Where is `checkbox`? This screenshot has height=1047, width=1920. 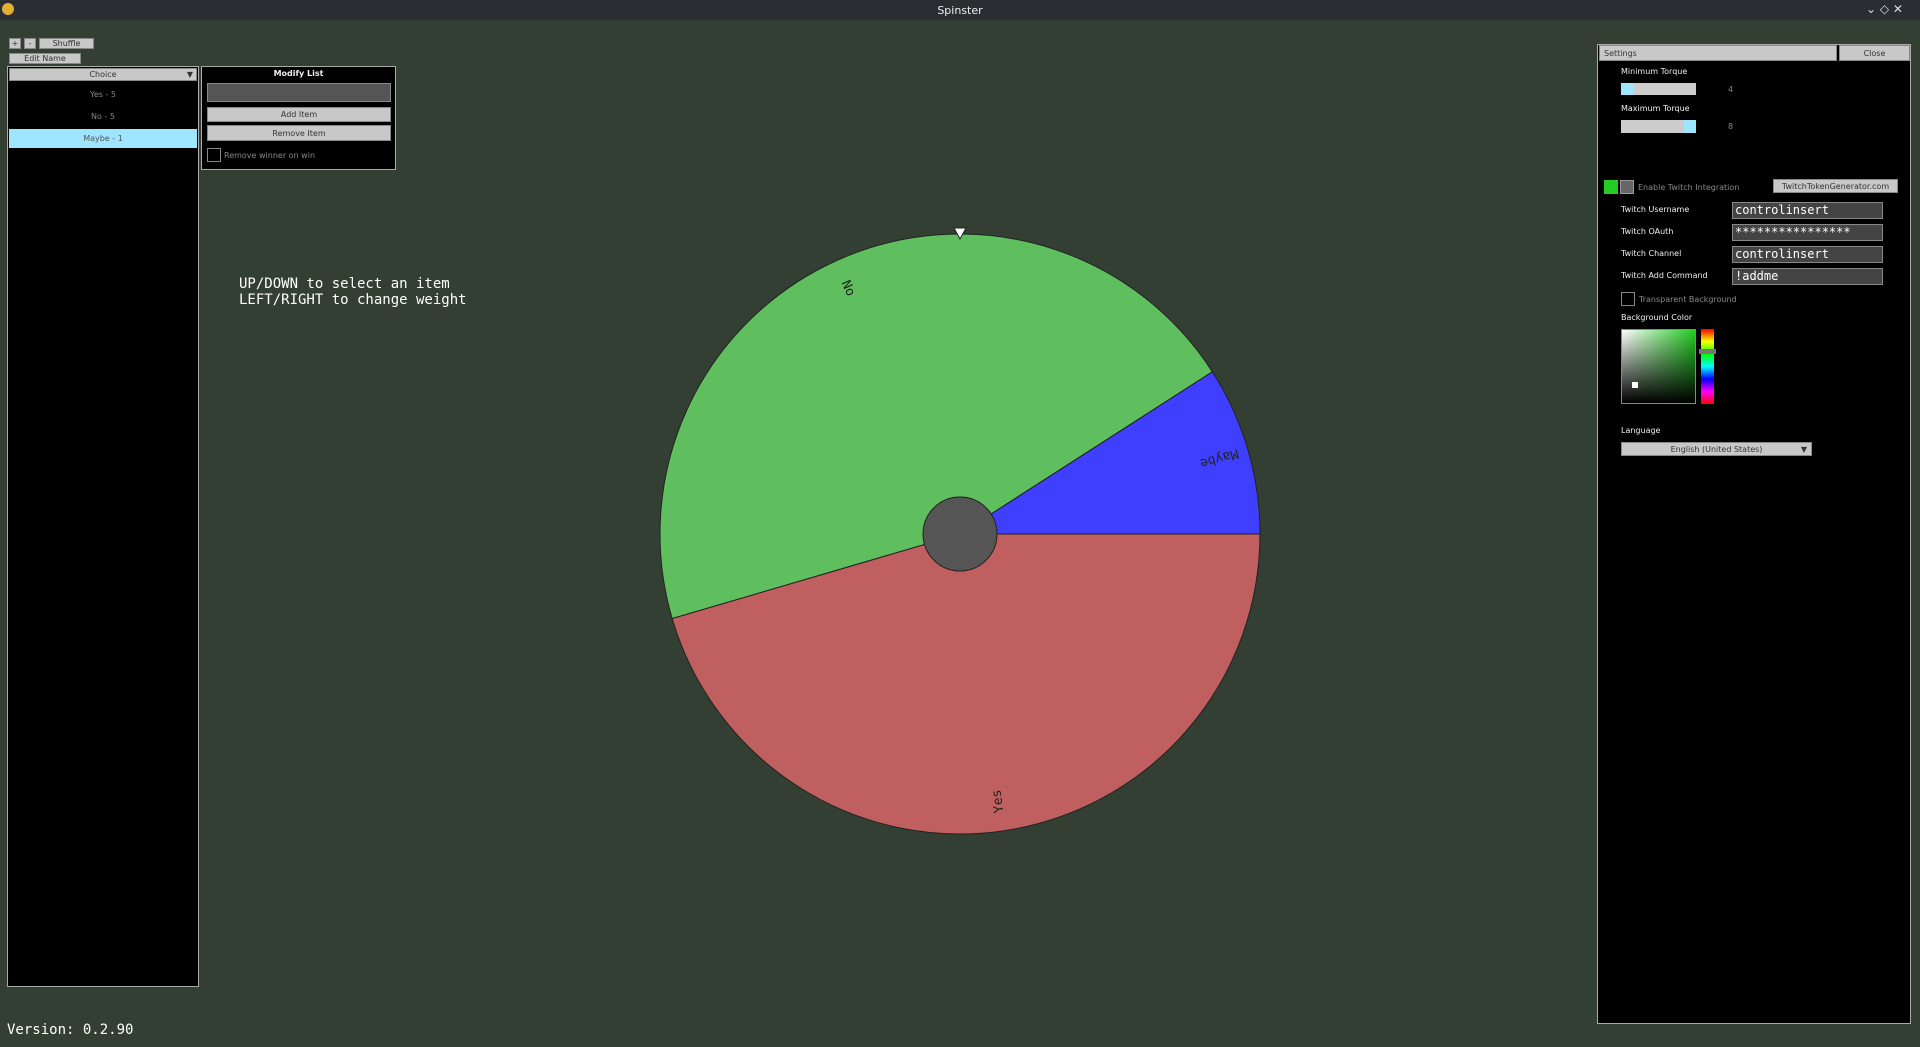 checkbox is located at coordinates (214, 155).